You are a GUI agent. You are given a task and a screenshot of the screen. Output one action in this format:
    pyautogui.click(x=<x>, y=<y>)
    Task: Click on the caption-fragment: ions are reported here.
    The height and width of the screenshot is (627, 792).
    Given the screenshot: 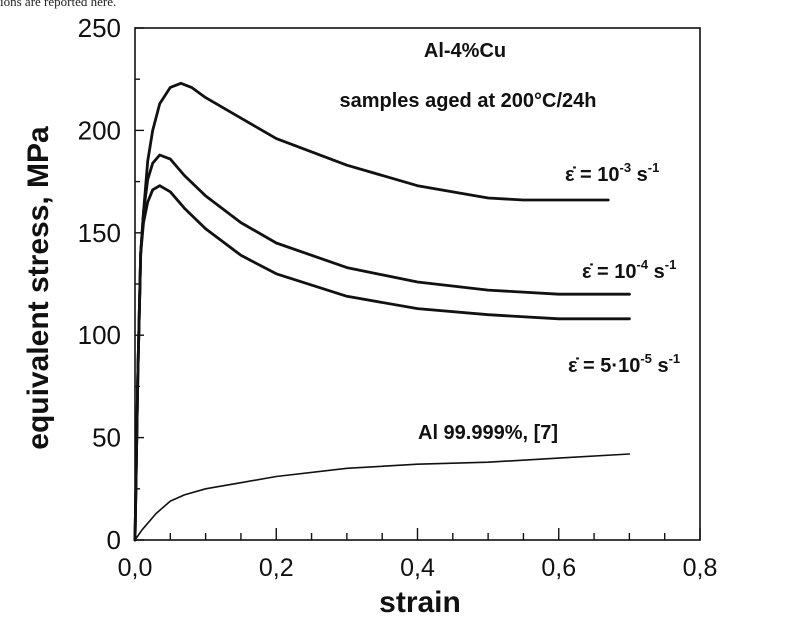 What is the action you would take?
    pyautogui.click(x=58, y=4)
    